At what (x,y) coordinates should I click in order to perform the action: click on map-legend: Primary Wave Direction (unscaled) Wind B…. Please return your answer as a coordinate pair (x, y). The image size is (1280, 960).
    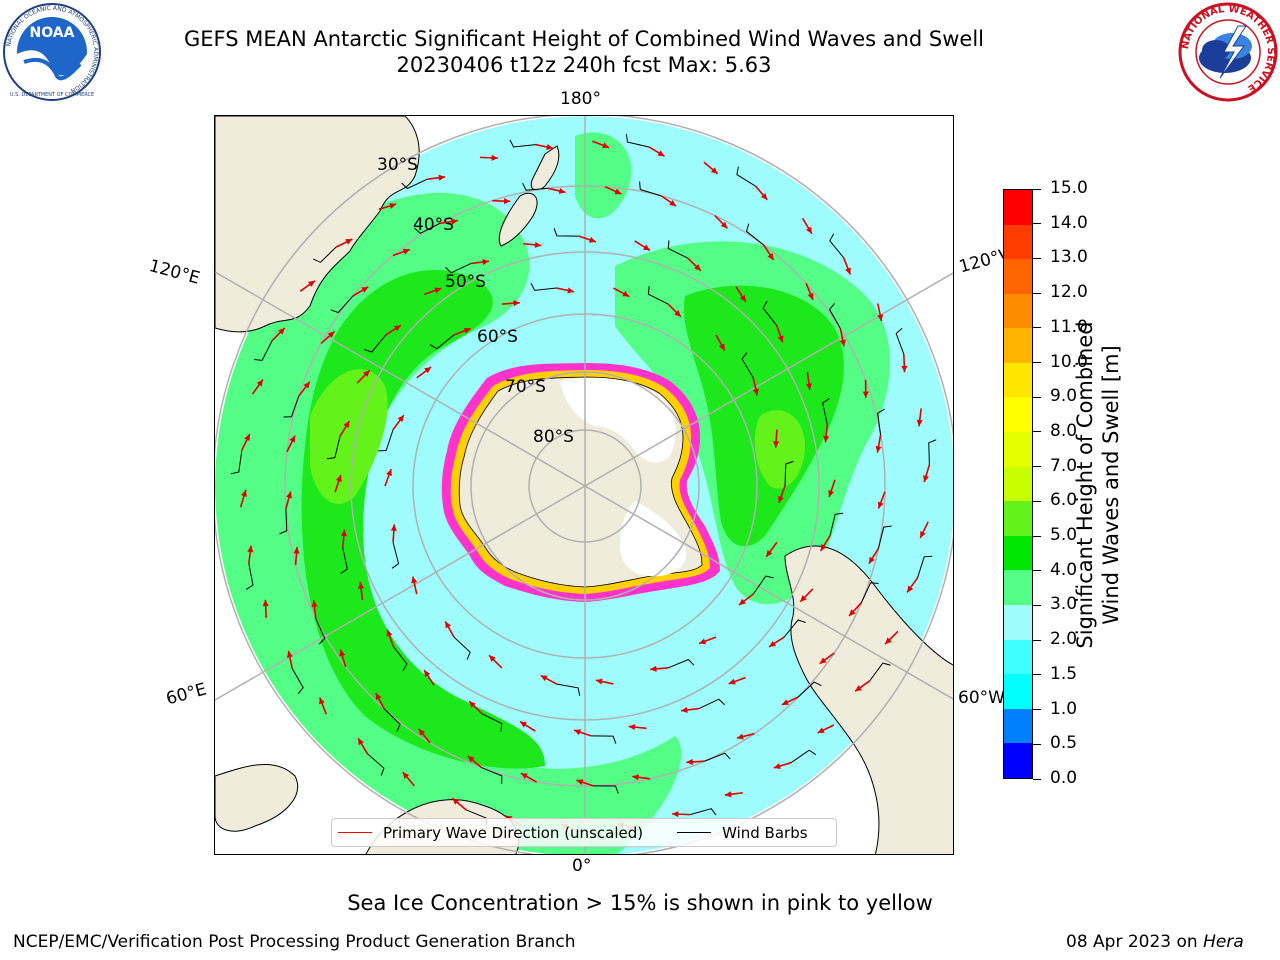
    Looking at the image, I should click on (584, 832).